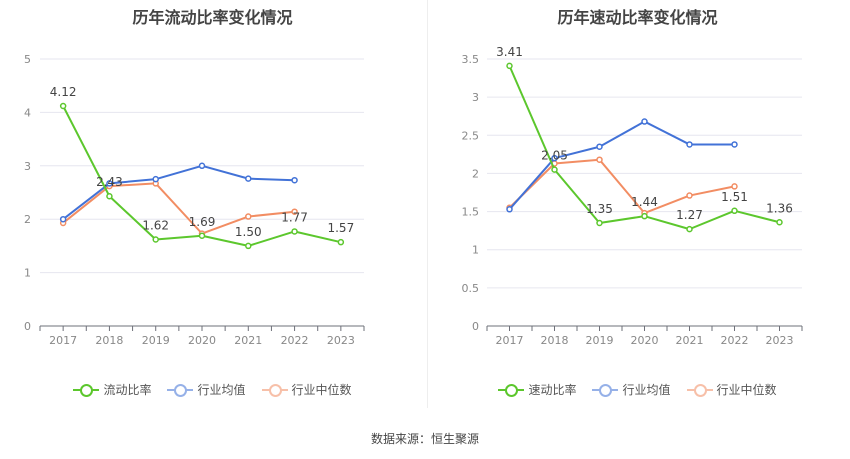  Describe the element at coordinates (27, 59) in the screenshot. I see `y-tick-label: 5` at that location.